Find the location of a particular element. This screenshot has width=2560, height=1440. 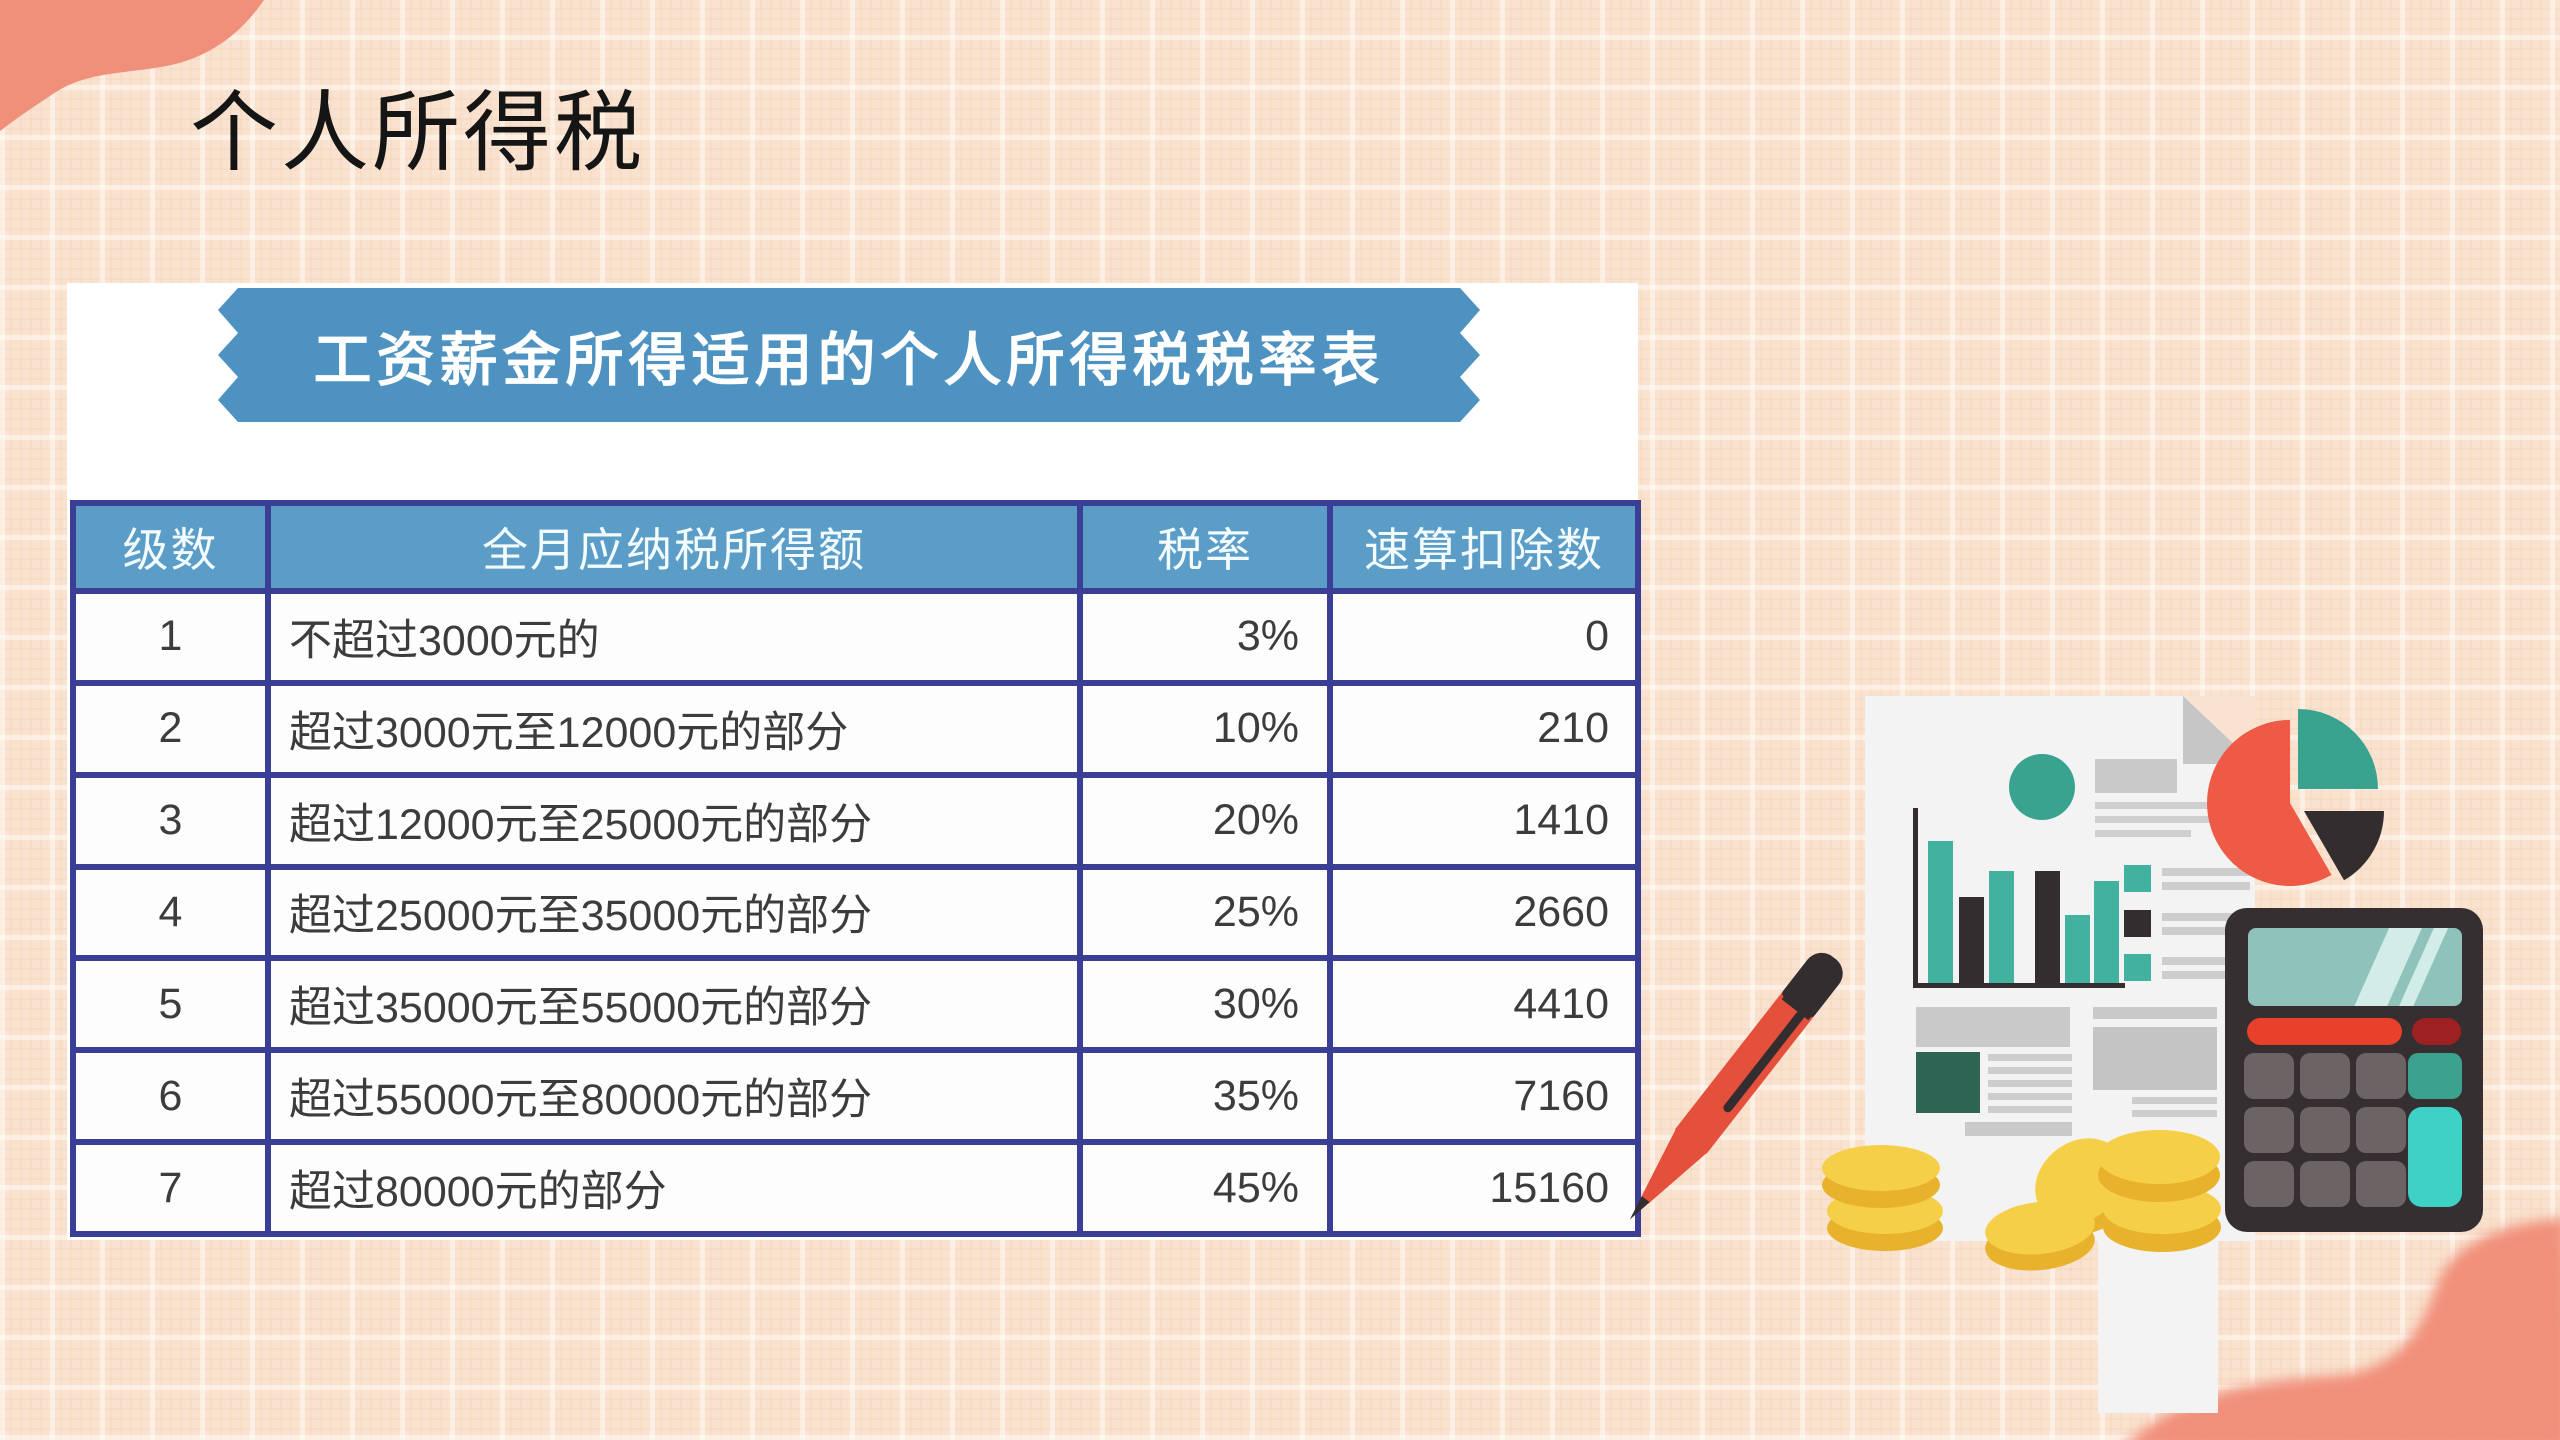

table-cell: 35% is located at coordinates (1205, 1096).